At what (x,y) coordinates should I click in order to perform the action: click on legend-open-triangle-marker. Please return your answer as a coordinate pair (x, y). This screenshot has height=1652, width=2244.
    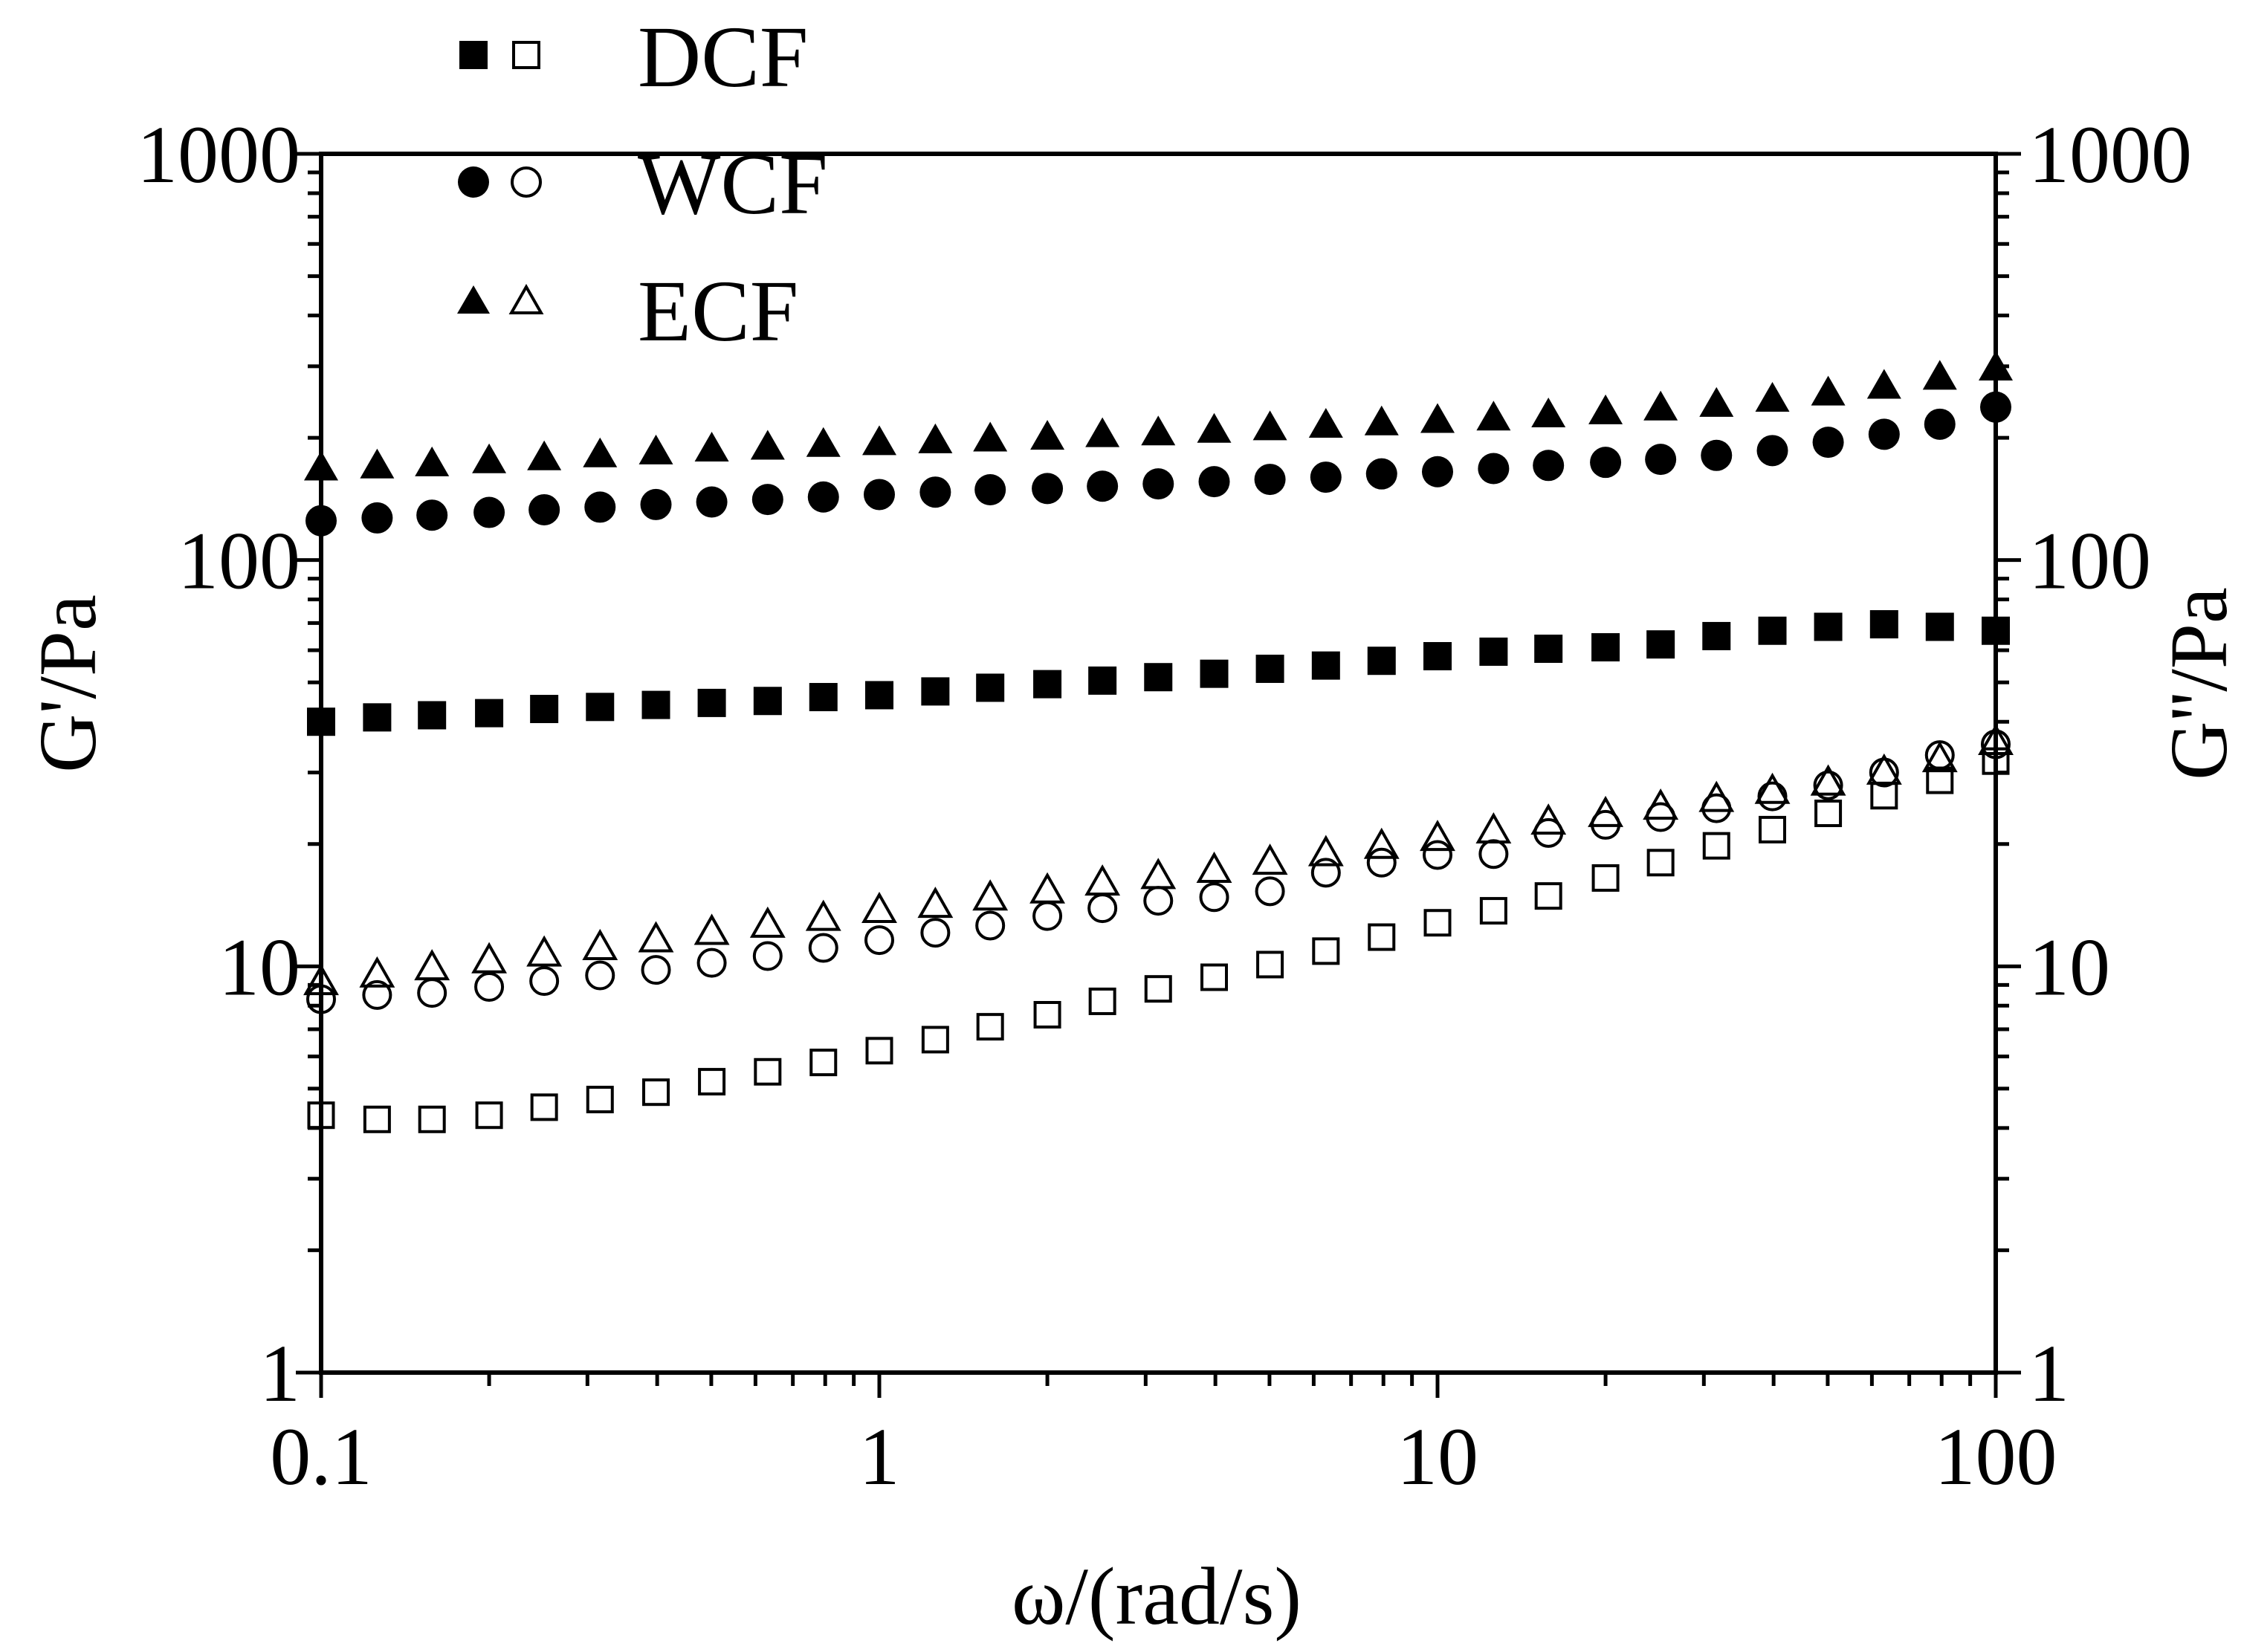
    Looking at the image, I should click on (526, 298).